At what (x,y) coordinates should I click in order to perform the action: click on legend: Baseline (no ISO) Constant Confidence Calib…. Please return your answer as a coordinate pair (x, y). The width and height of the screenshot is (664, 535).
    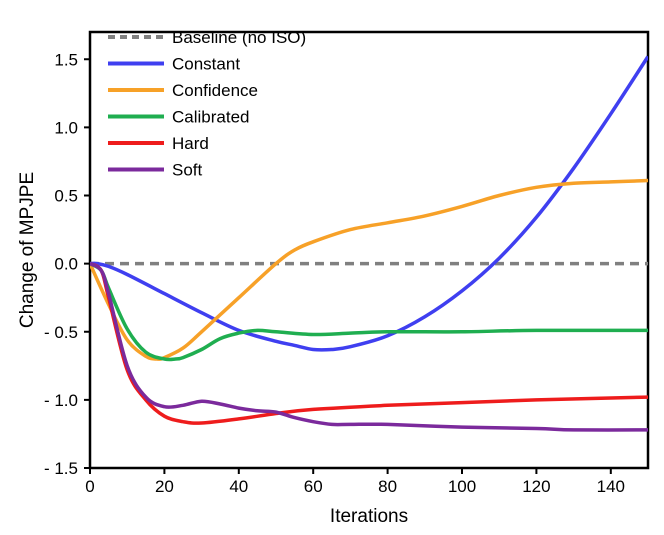
    Looking at the image, I should click on (207, 104).